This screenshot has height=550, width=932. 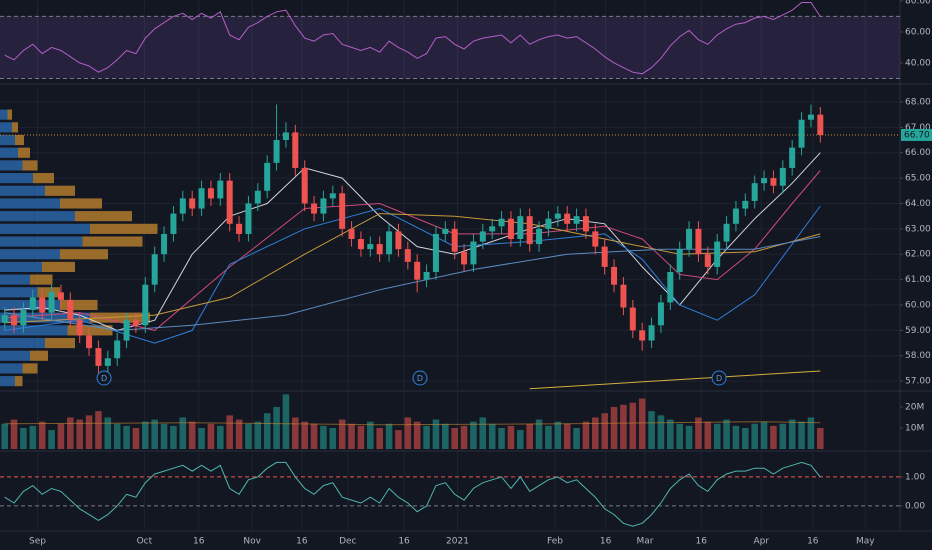 What do you see at coordinates (918, 204) in the screenshot?
I see `y-tick-label: 64.00` at bounding box center [918, 204].